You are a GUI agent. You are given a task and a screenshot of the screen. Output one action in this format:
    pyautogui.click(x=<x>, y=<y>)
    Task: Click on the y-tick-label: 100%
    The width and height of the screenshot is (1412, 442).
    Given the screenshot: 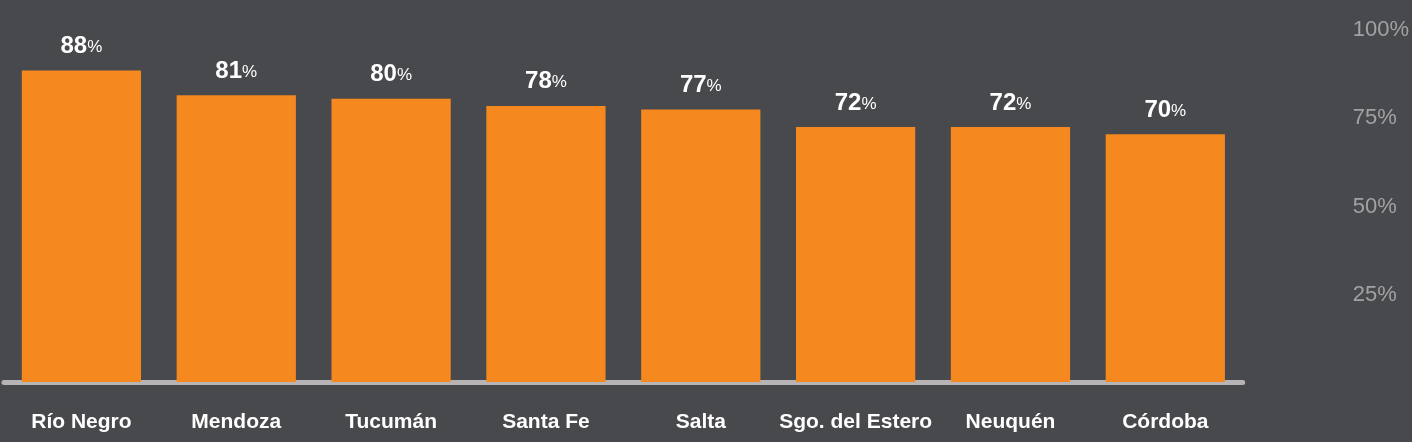 What is the action you would take?
    pyautogui.click(x=1381, y=28)
    